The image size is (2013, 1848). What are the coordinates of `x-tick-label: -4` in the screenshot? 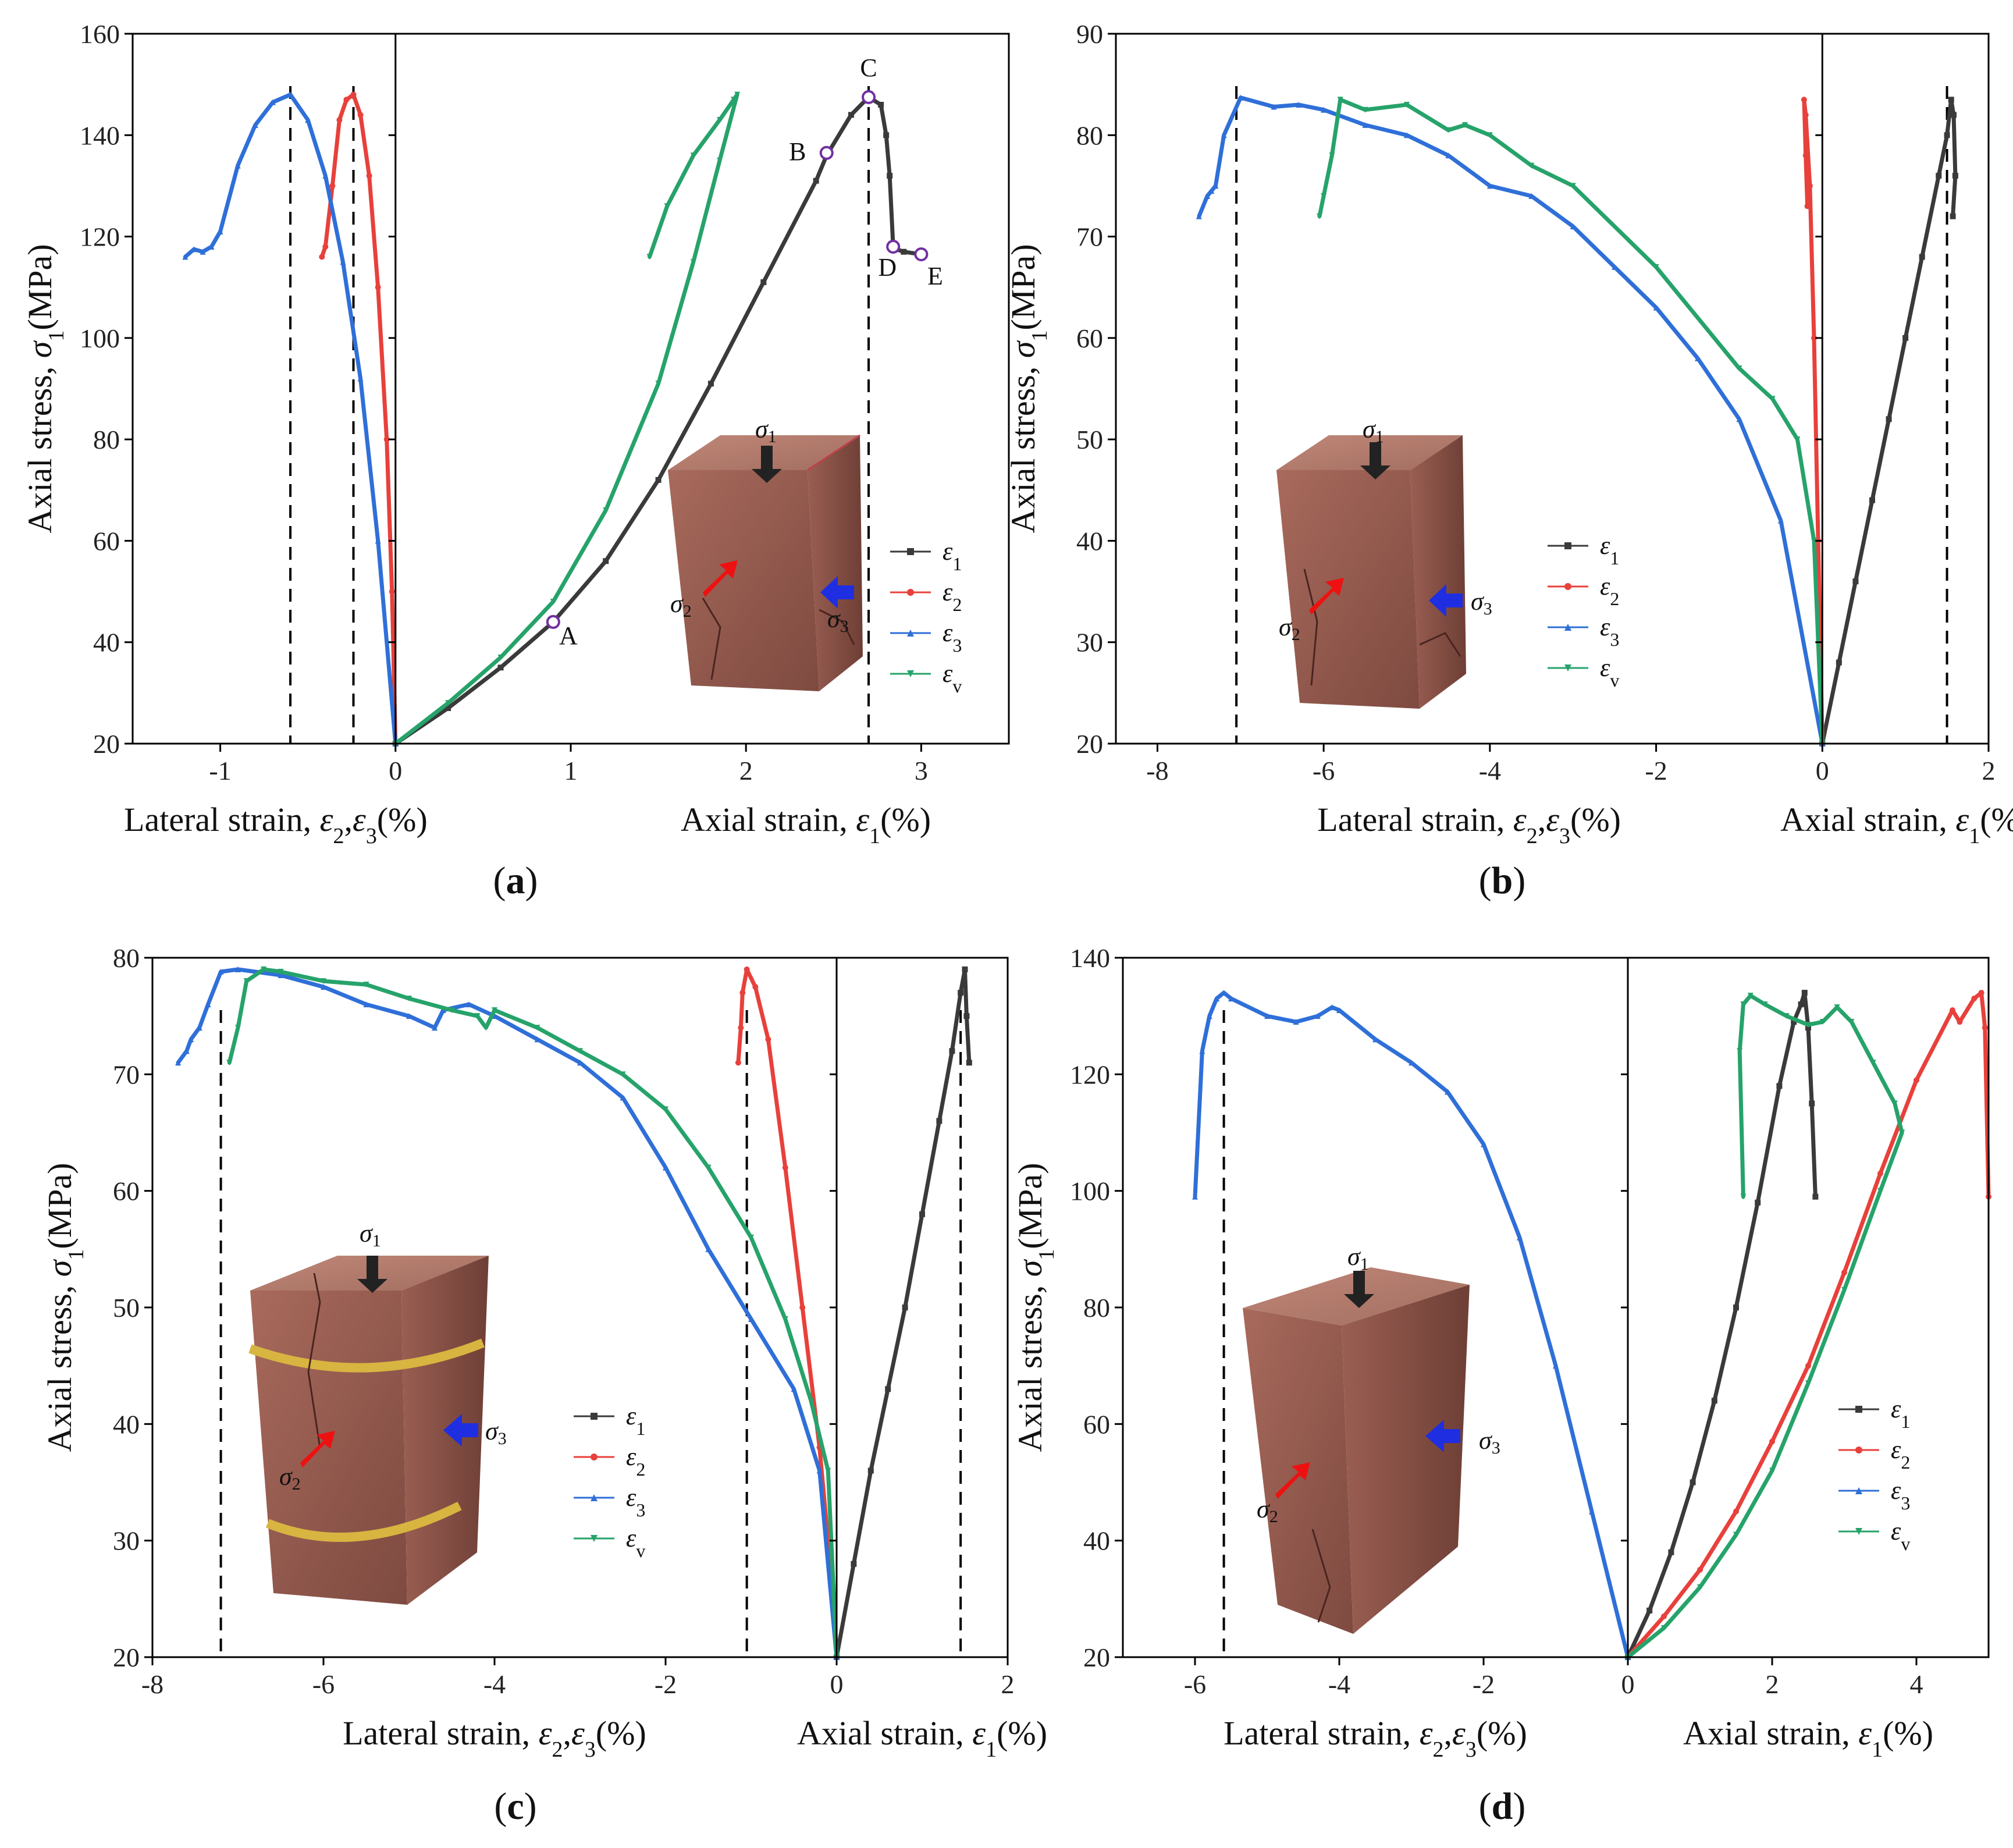 It's located at (1339, 1684).